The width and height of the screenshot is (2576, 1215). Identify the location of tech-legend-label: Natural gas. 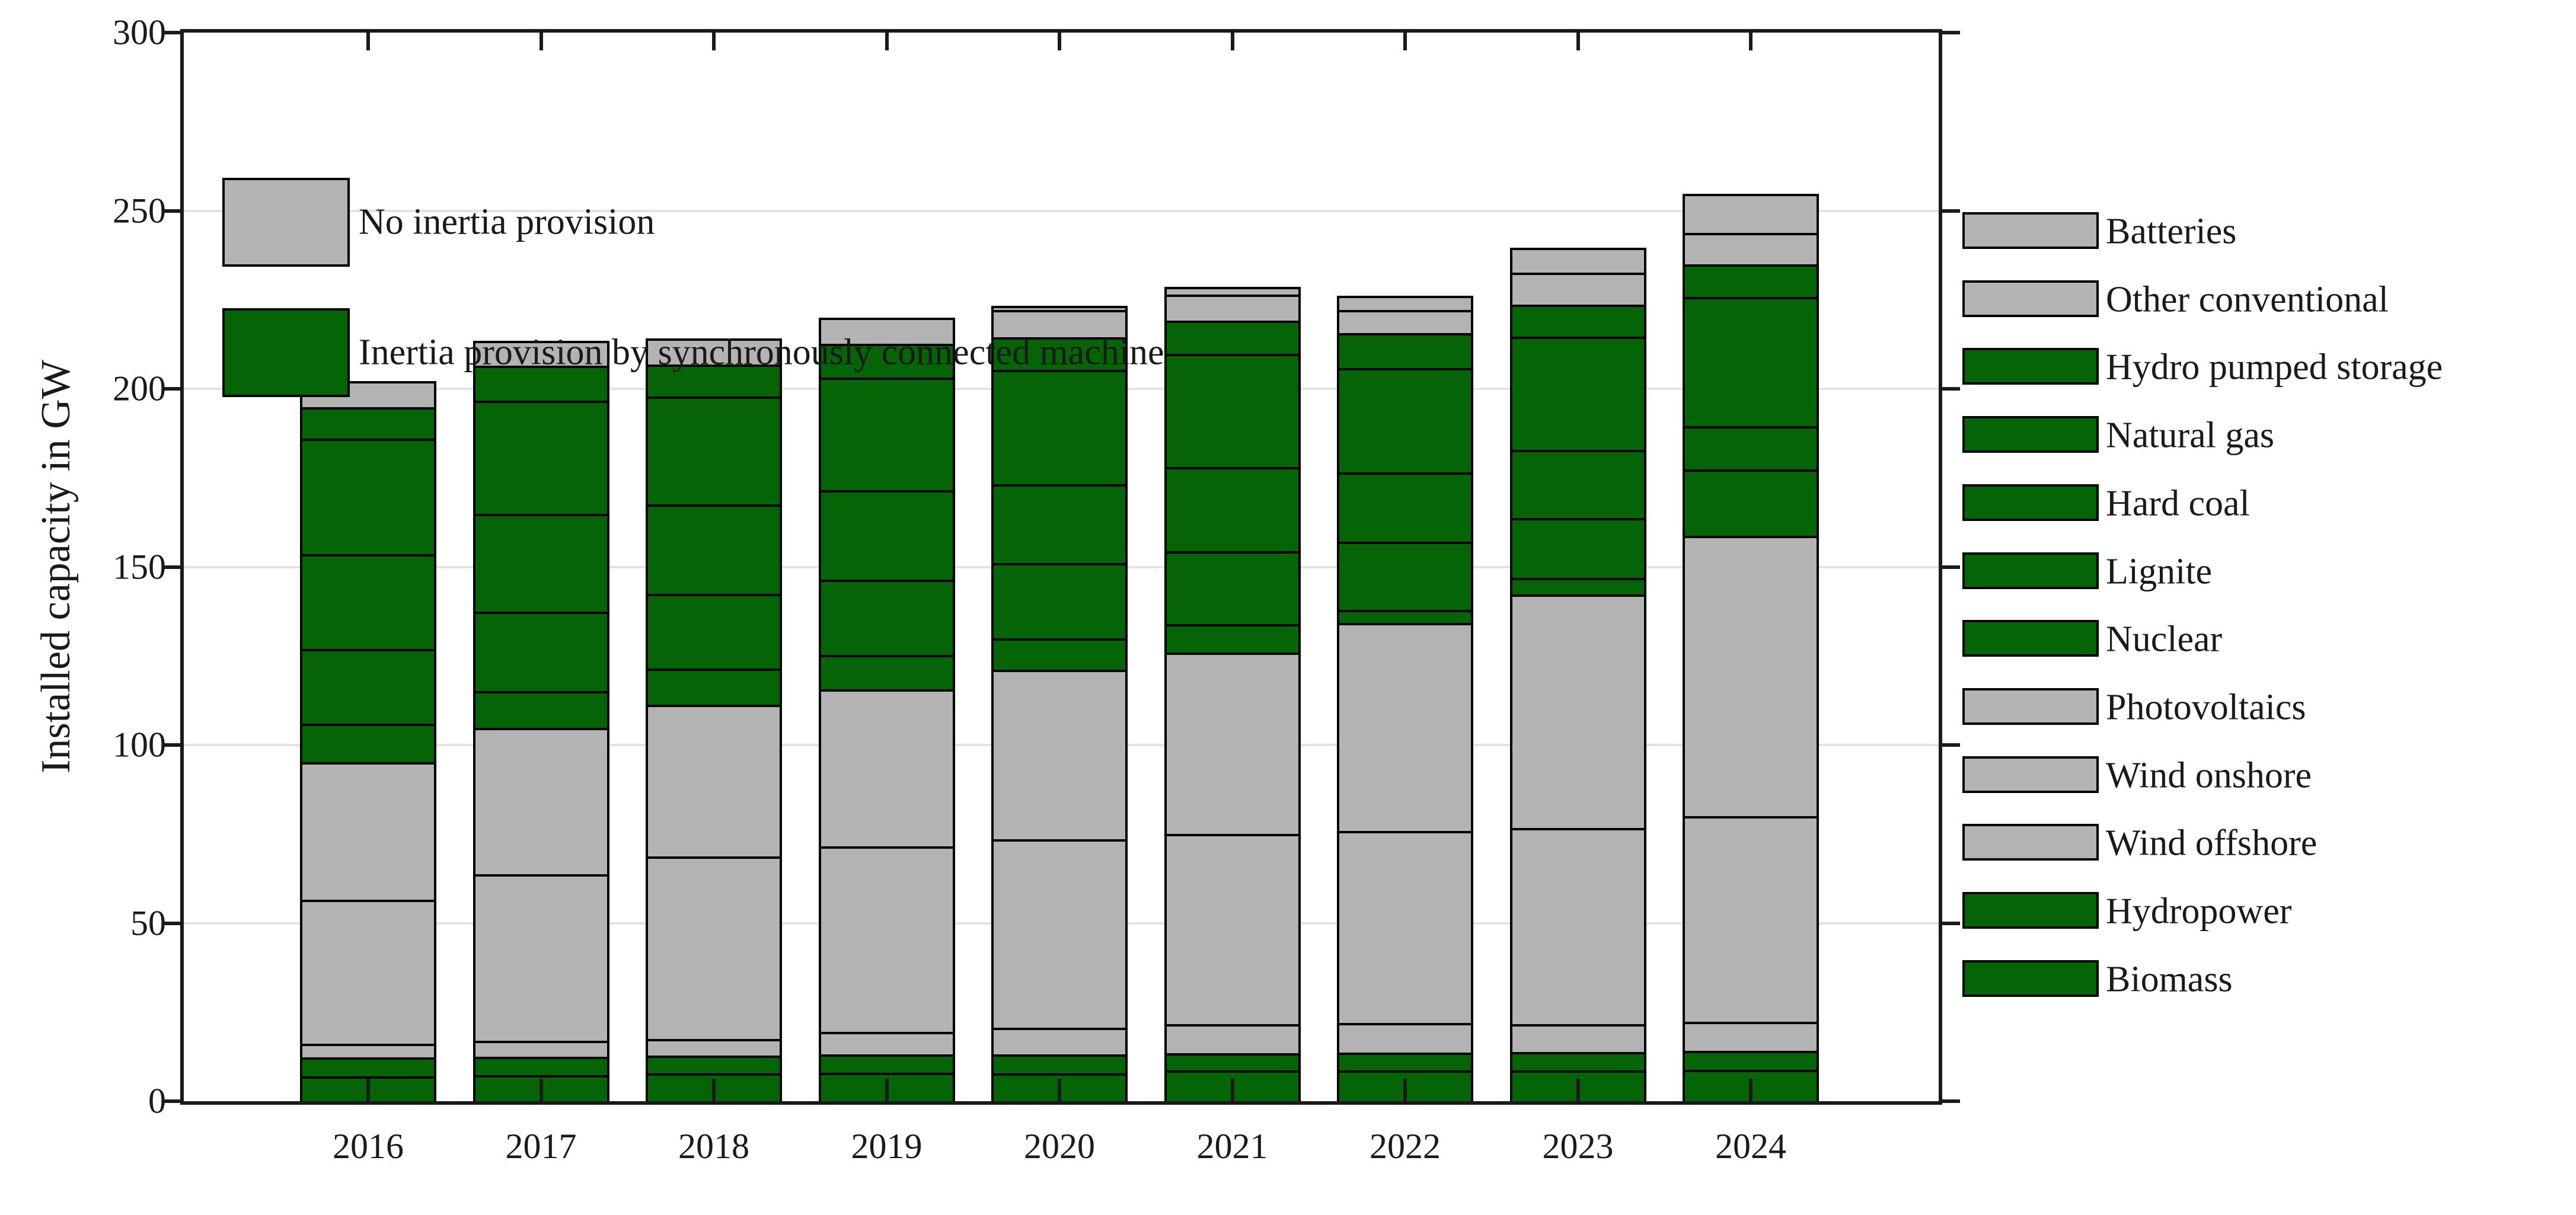
(2190, 435).